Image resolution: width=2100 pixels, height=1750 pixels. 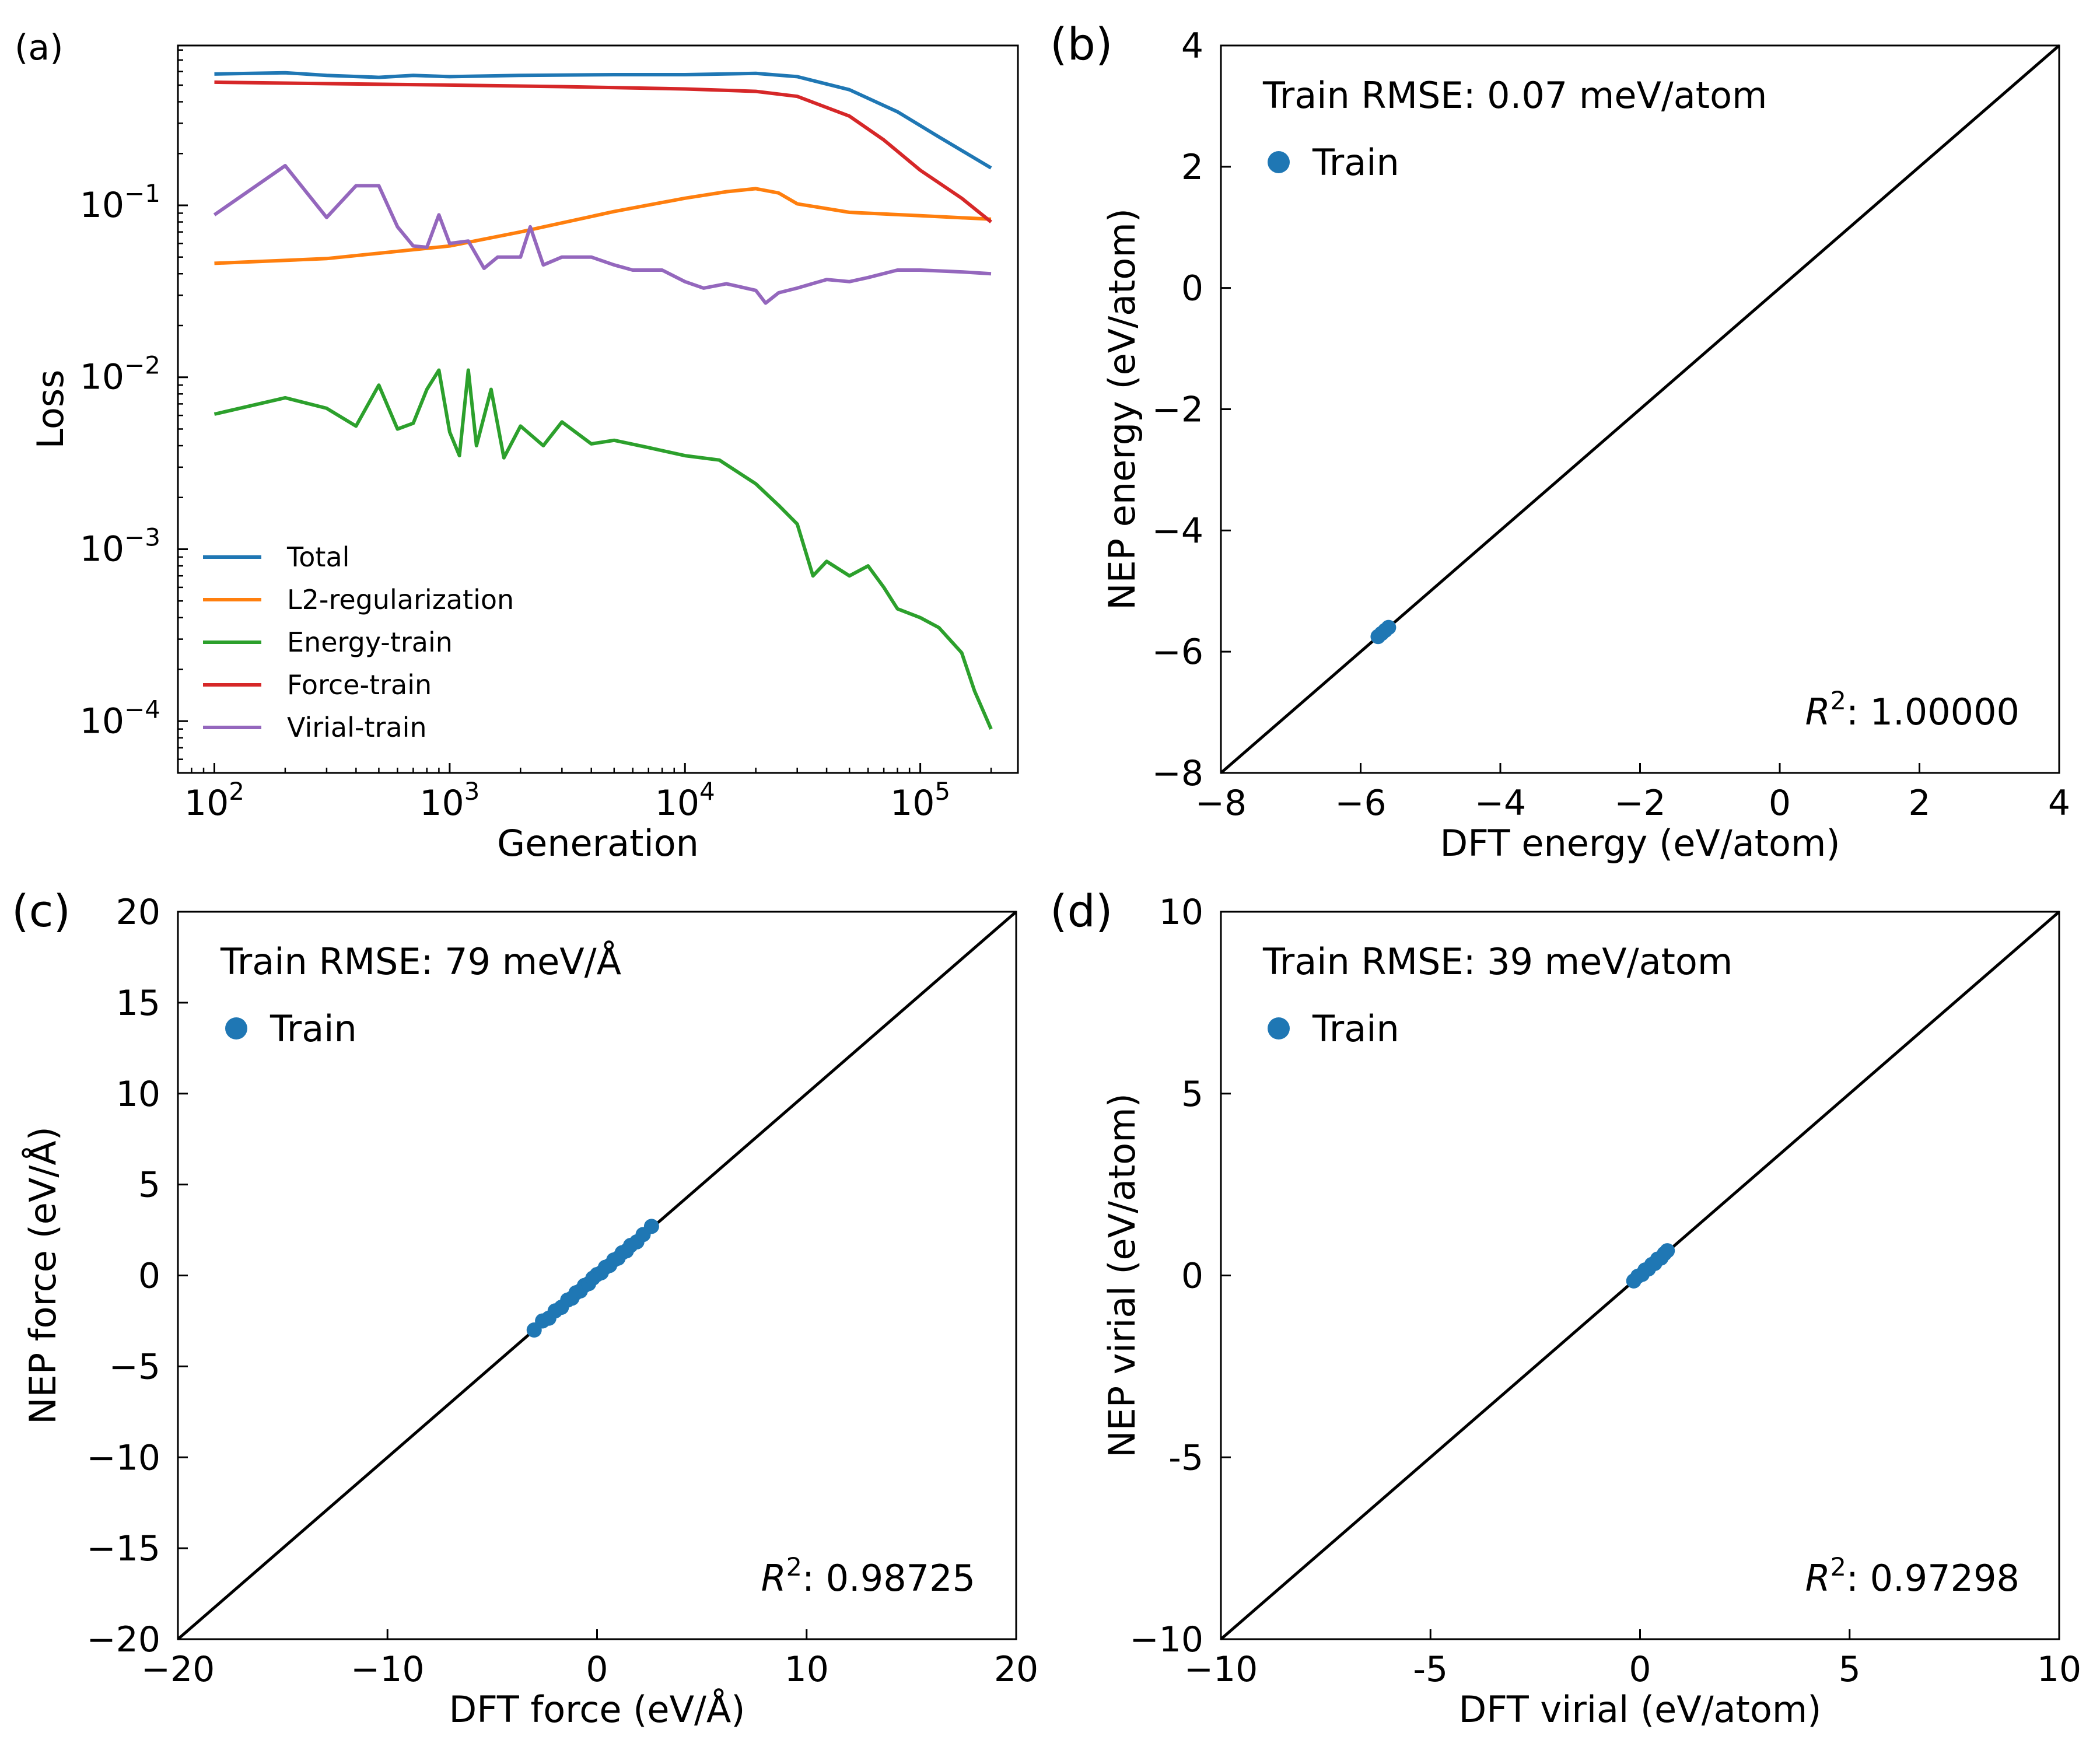 What do you see at coordinates (598, 843) in the screenshot?
I see `x-axis-label: Generation` at bounding box center [598, 843].